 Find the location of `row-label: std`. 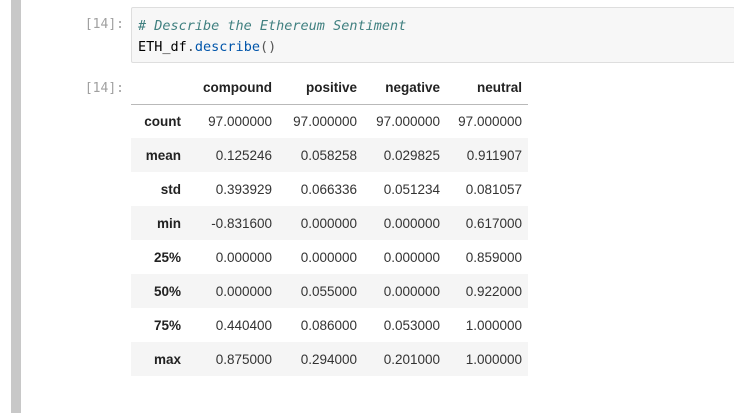

row-label: std is located at coordinates (170, 189).